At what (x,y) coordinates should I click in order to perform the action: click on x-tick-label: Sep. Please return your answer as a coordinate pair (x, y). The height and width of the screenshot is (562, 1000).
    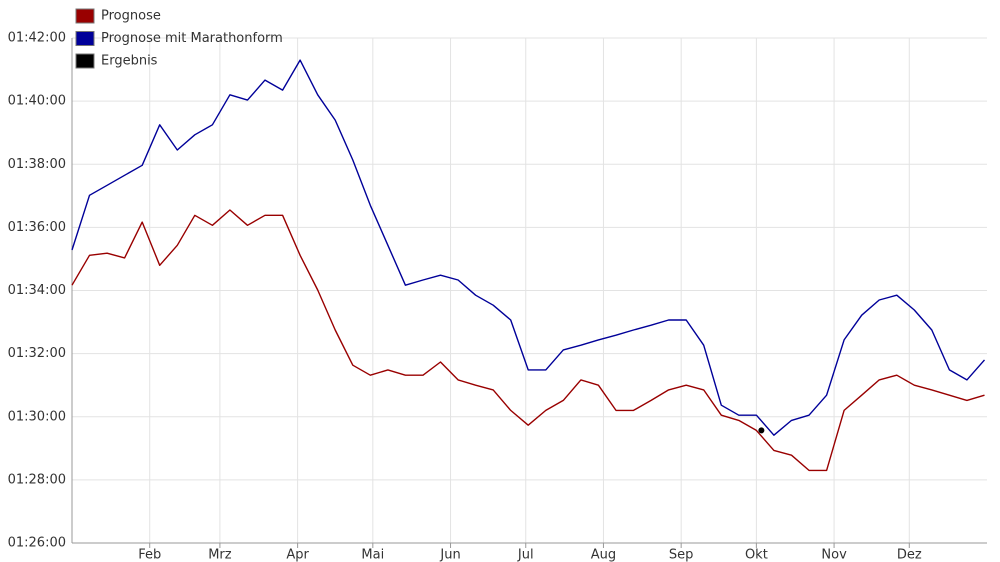
    Looking at the image, I should click on (681, 555).